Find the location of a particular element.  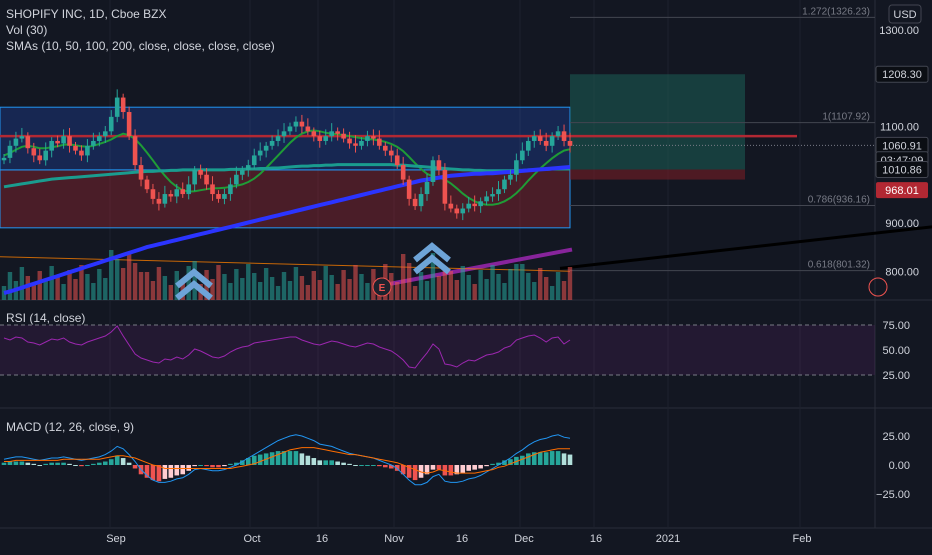

time-tick-label: Dec is located at coordinates (524, 539).